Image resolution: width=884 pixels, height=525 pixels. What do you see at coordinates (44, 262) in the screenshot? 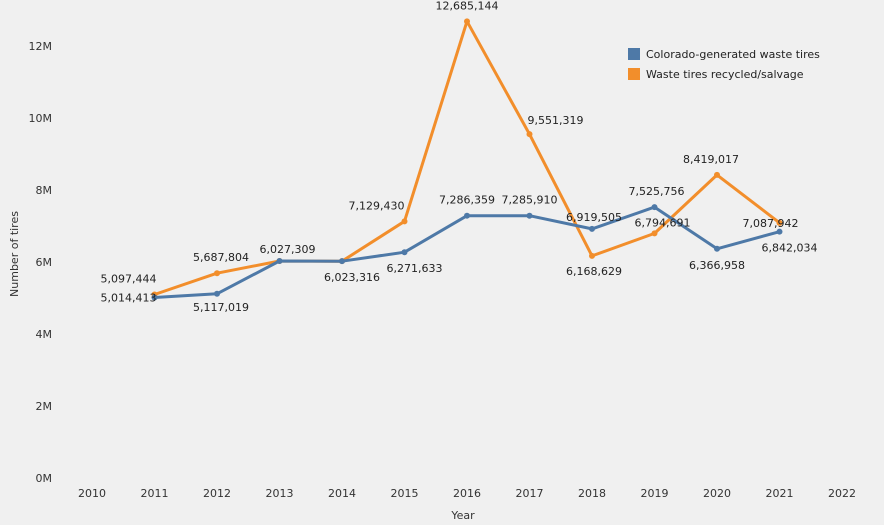
I see `y-tick-label: 6M` at bounding box center [44, 262].